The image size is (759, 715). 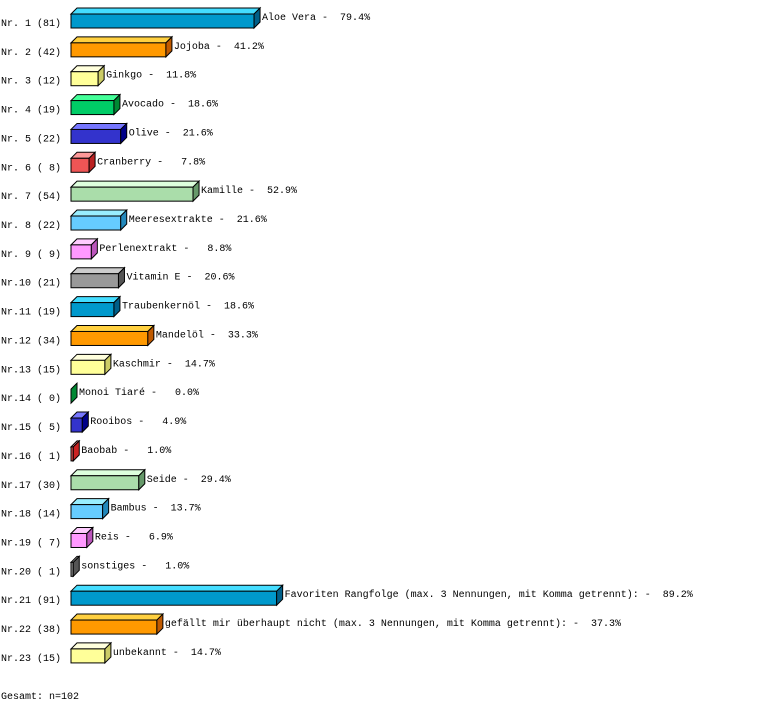 What do you see at coordinates (249, 191) in the screenshot?
I see `data-label: Kamille - 52.9%` at bounding box center [249, 191].